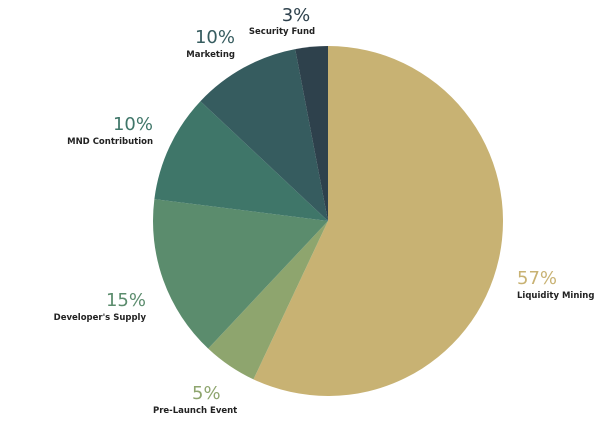 The width and height of the screenshot is (606, 437). I want to click on pie-slice-marketing, so click(264, 135).